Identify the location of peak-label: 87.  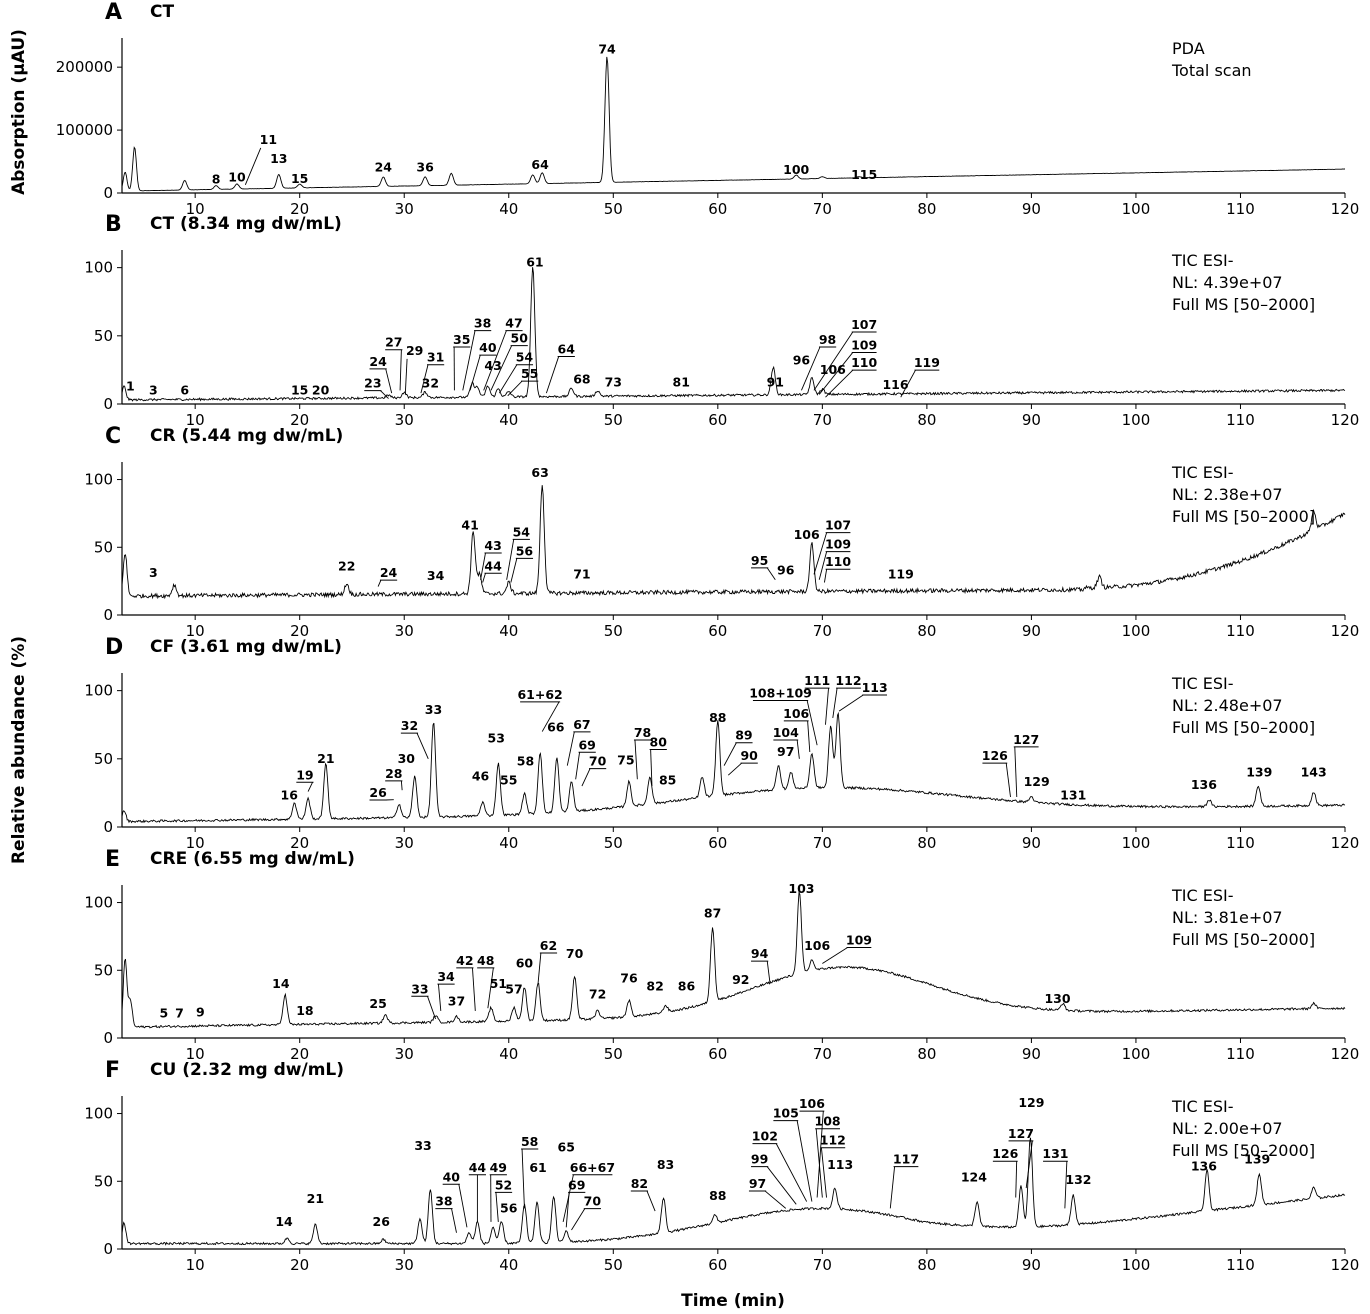
(712, 912).